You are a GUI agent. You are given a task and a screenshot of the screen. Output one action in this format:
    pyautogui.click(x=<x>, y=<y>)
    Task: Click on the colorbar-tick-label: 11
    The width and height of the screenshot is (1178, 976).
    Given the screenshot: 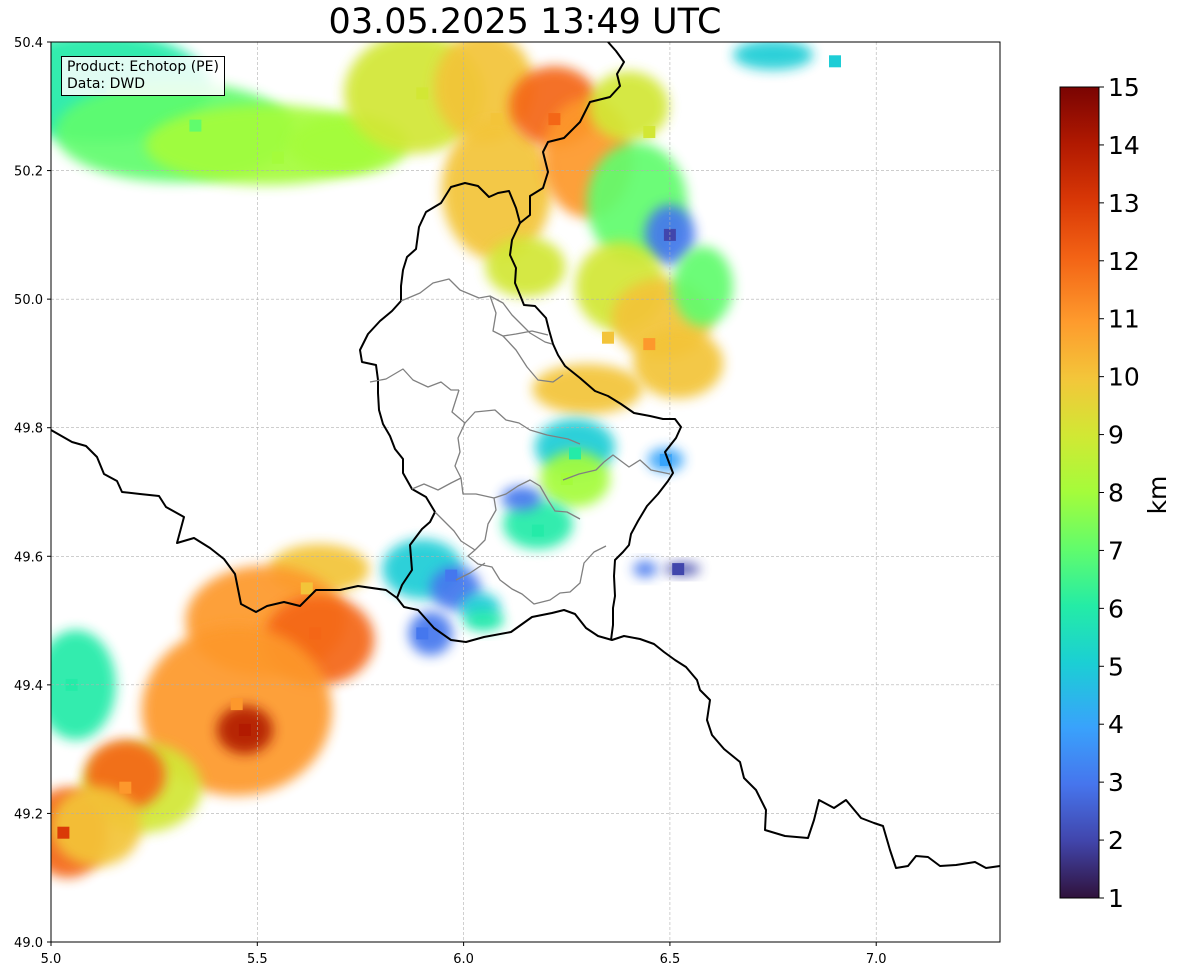 What is the action you would take?
    pyautogui.click(x=1124, y=319)
    